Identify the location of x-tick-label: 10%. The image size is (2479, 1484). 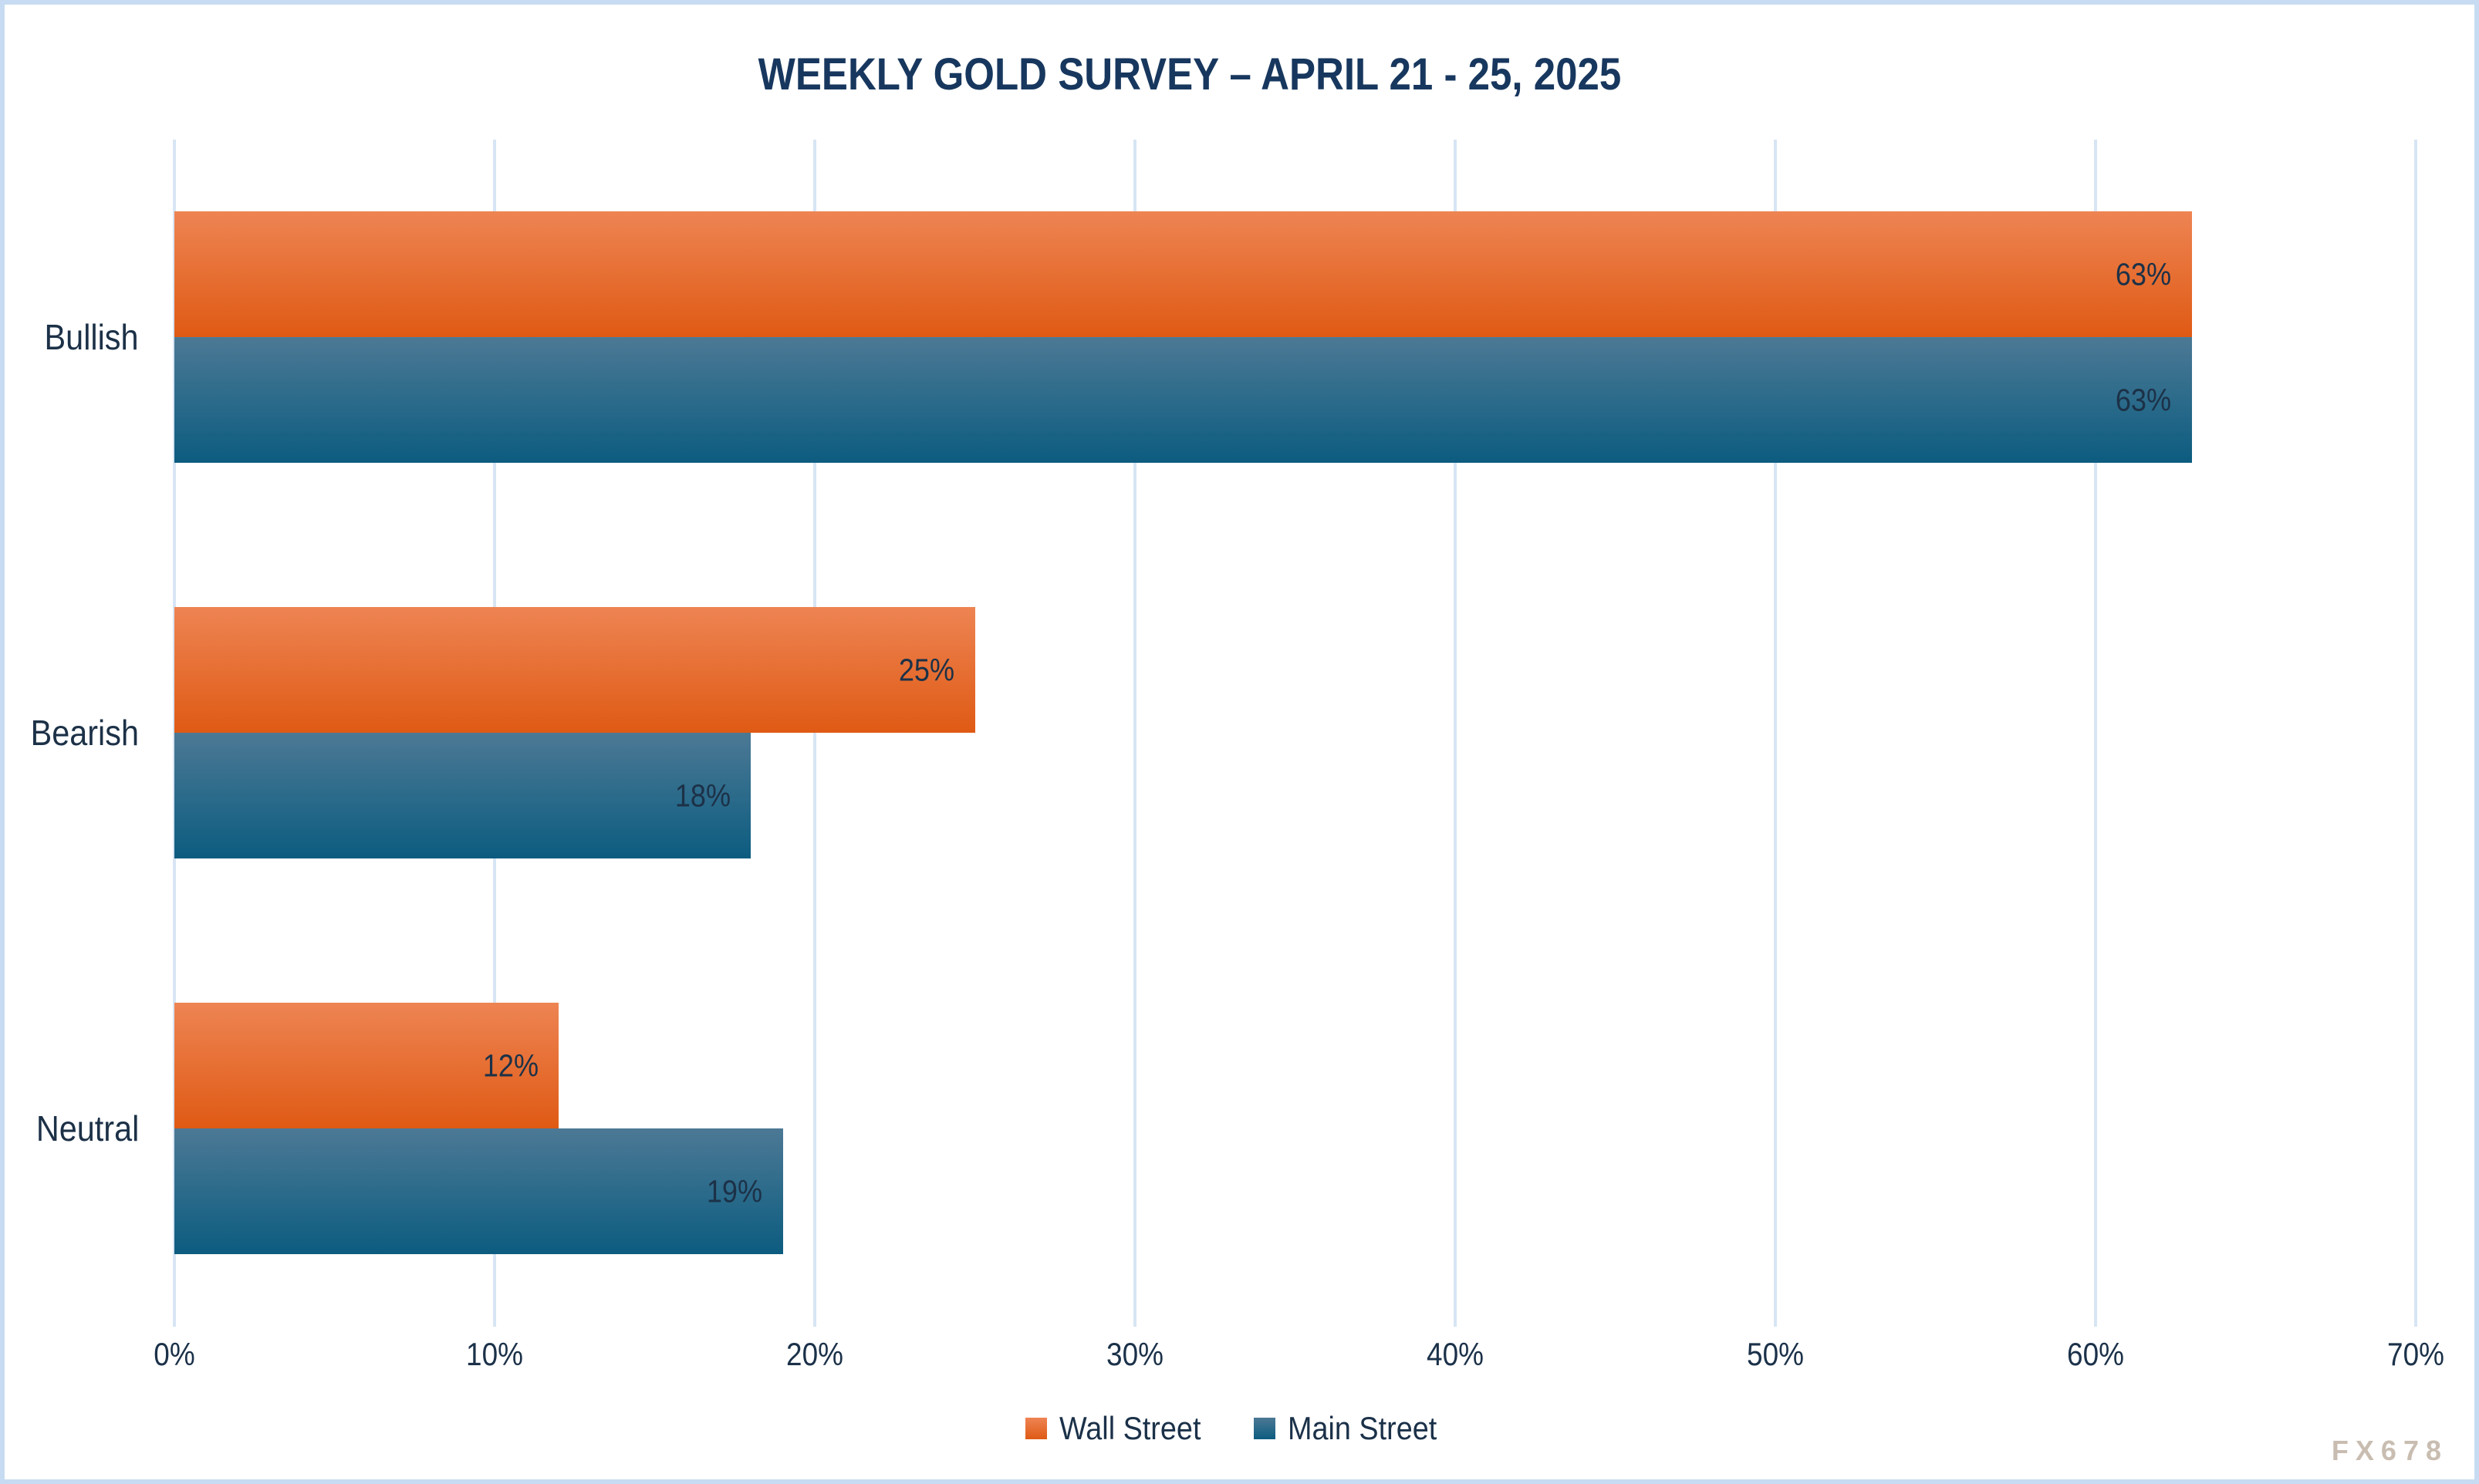
(494, 1354).